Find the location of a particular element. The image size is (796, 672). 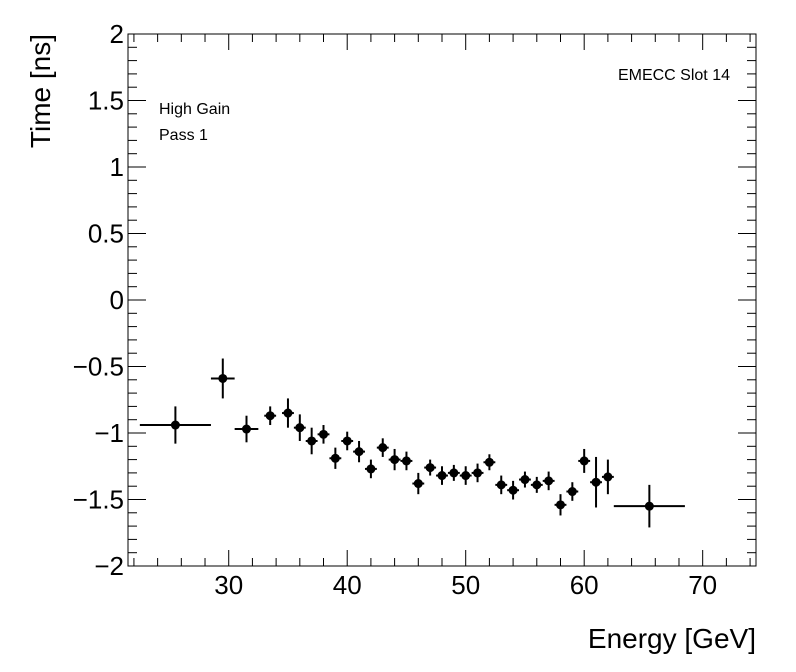

y-tick-label: 0 is located at coordinates (117, 300).